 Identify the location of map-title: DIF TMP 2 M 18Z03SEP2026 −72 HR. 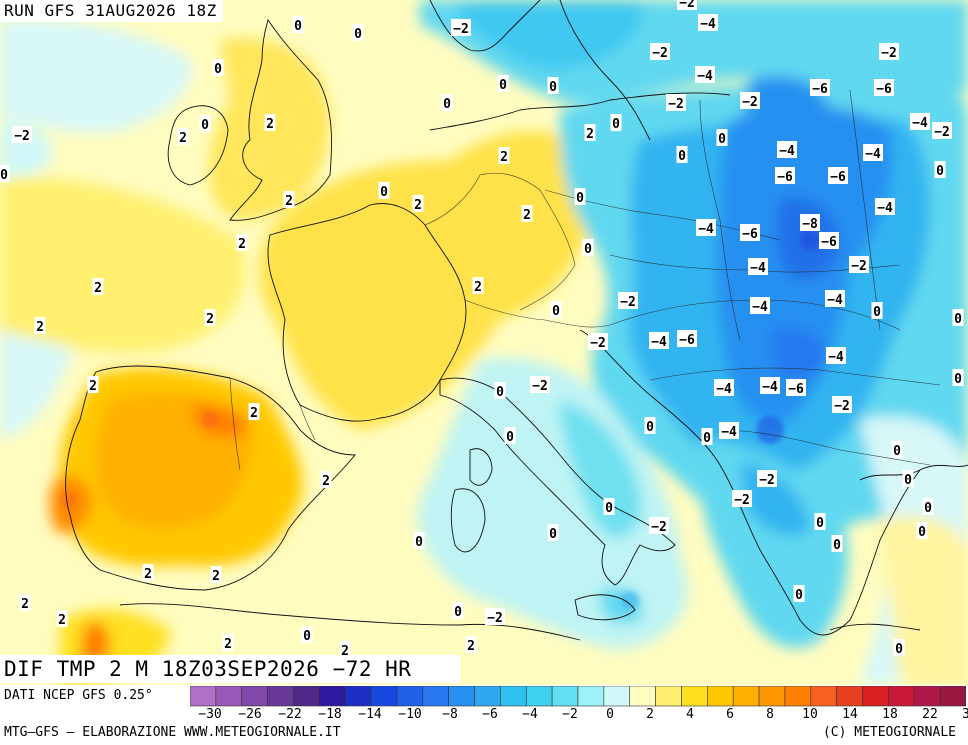
(230, 669).